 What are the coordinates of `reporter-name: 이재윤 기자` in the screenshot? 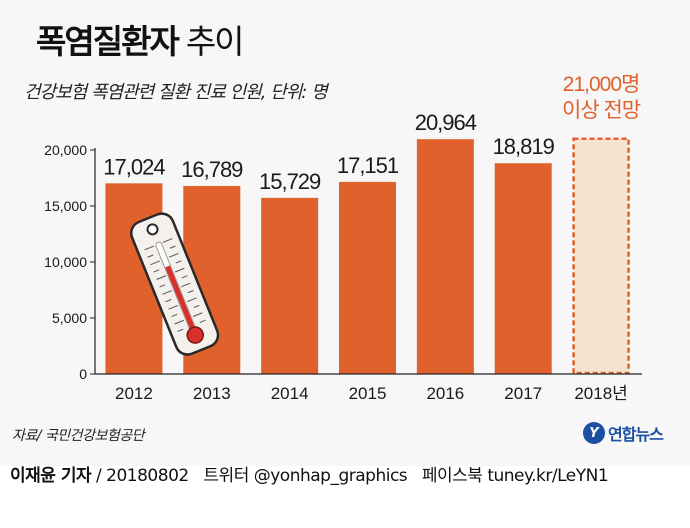 It's located at (51, 476).